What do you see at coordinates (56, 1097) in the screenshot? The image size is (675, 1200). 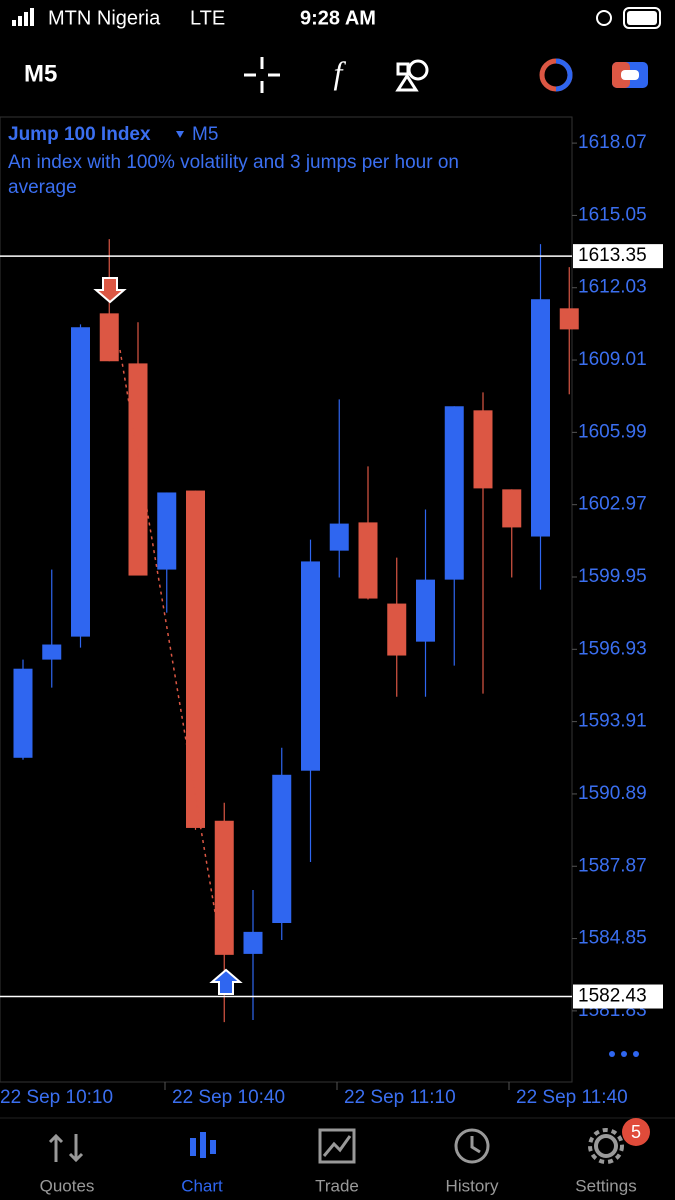 I see `x-tick-label: 22 Sep 10:10` at bounding box center [56, 1097].